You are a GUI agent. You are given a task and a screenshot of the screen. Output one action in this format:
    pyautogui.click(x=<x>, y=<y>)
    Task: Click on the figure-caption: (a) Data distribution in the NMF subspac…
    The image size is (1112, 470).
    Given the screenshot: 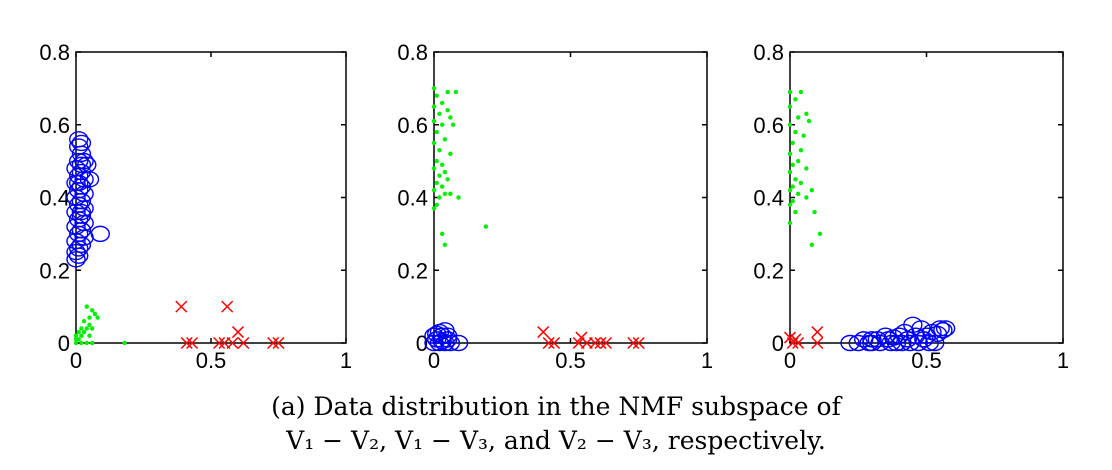 What is the action you would take?
    pyautogui.click(x=556, y=424)
    